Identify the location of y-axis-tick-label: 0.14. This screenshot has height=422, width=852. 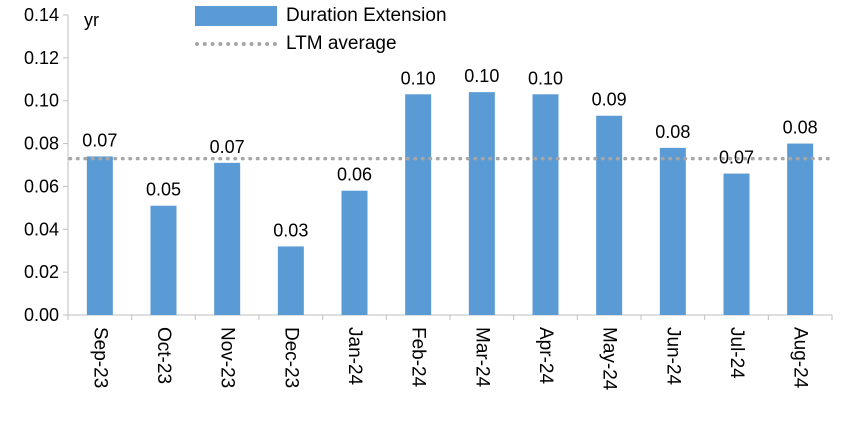
(41, 15).